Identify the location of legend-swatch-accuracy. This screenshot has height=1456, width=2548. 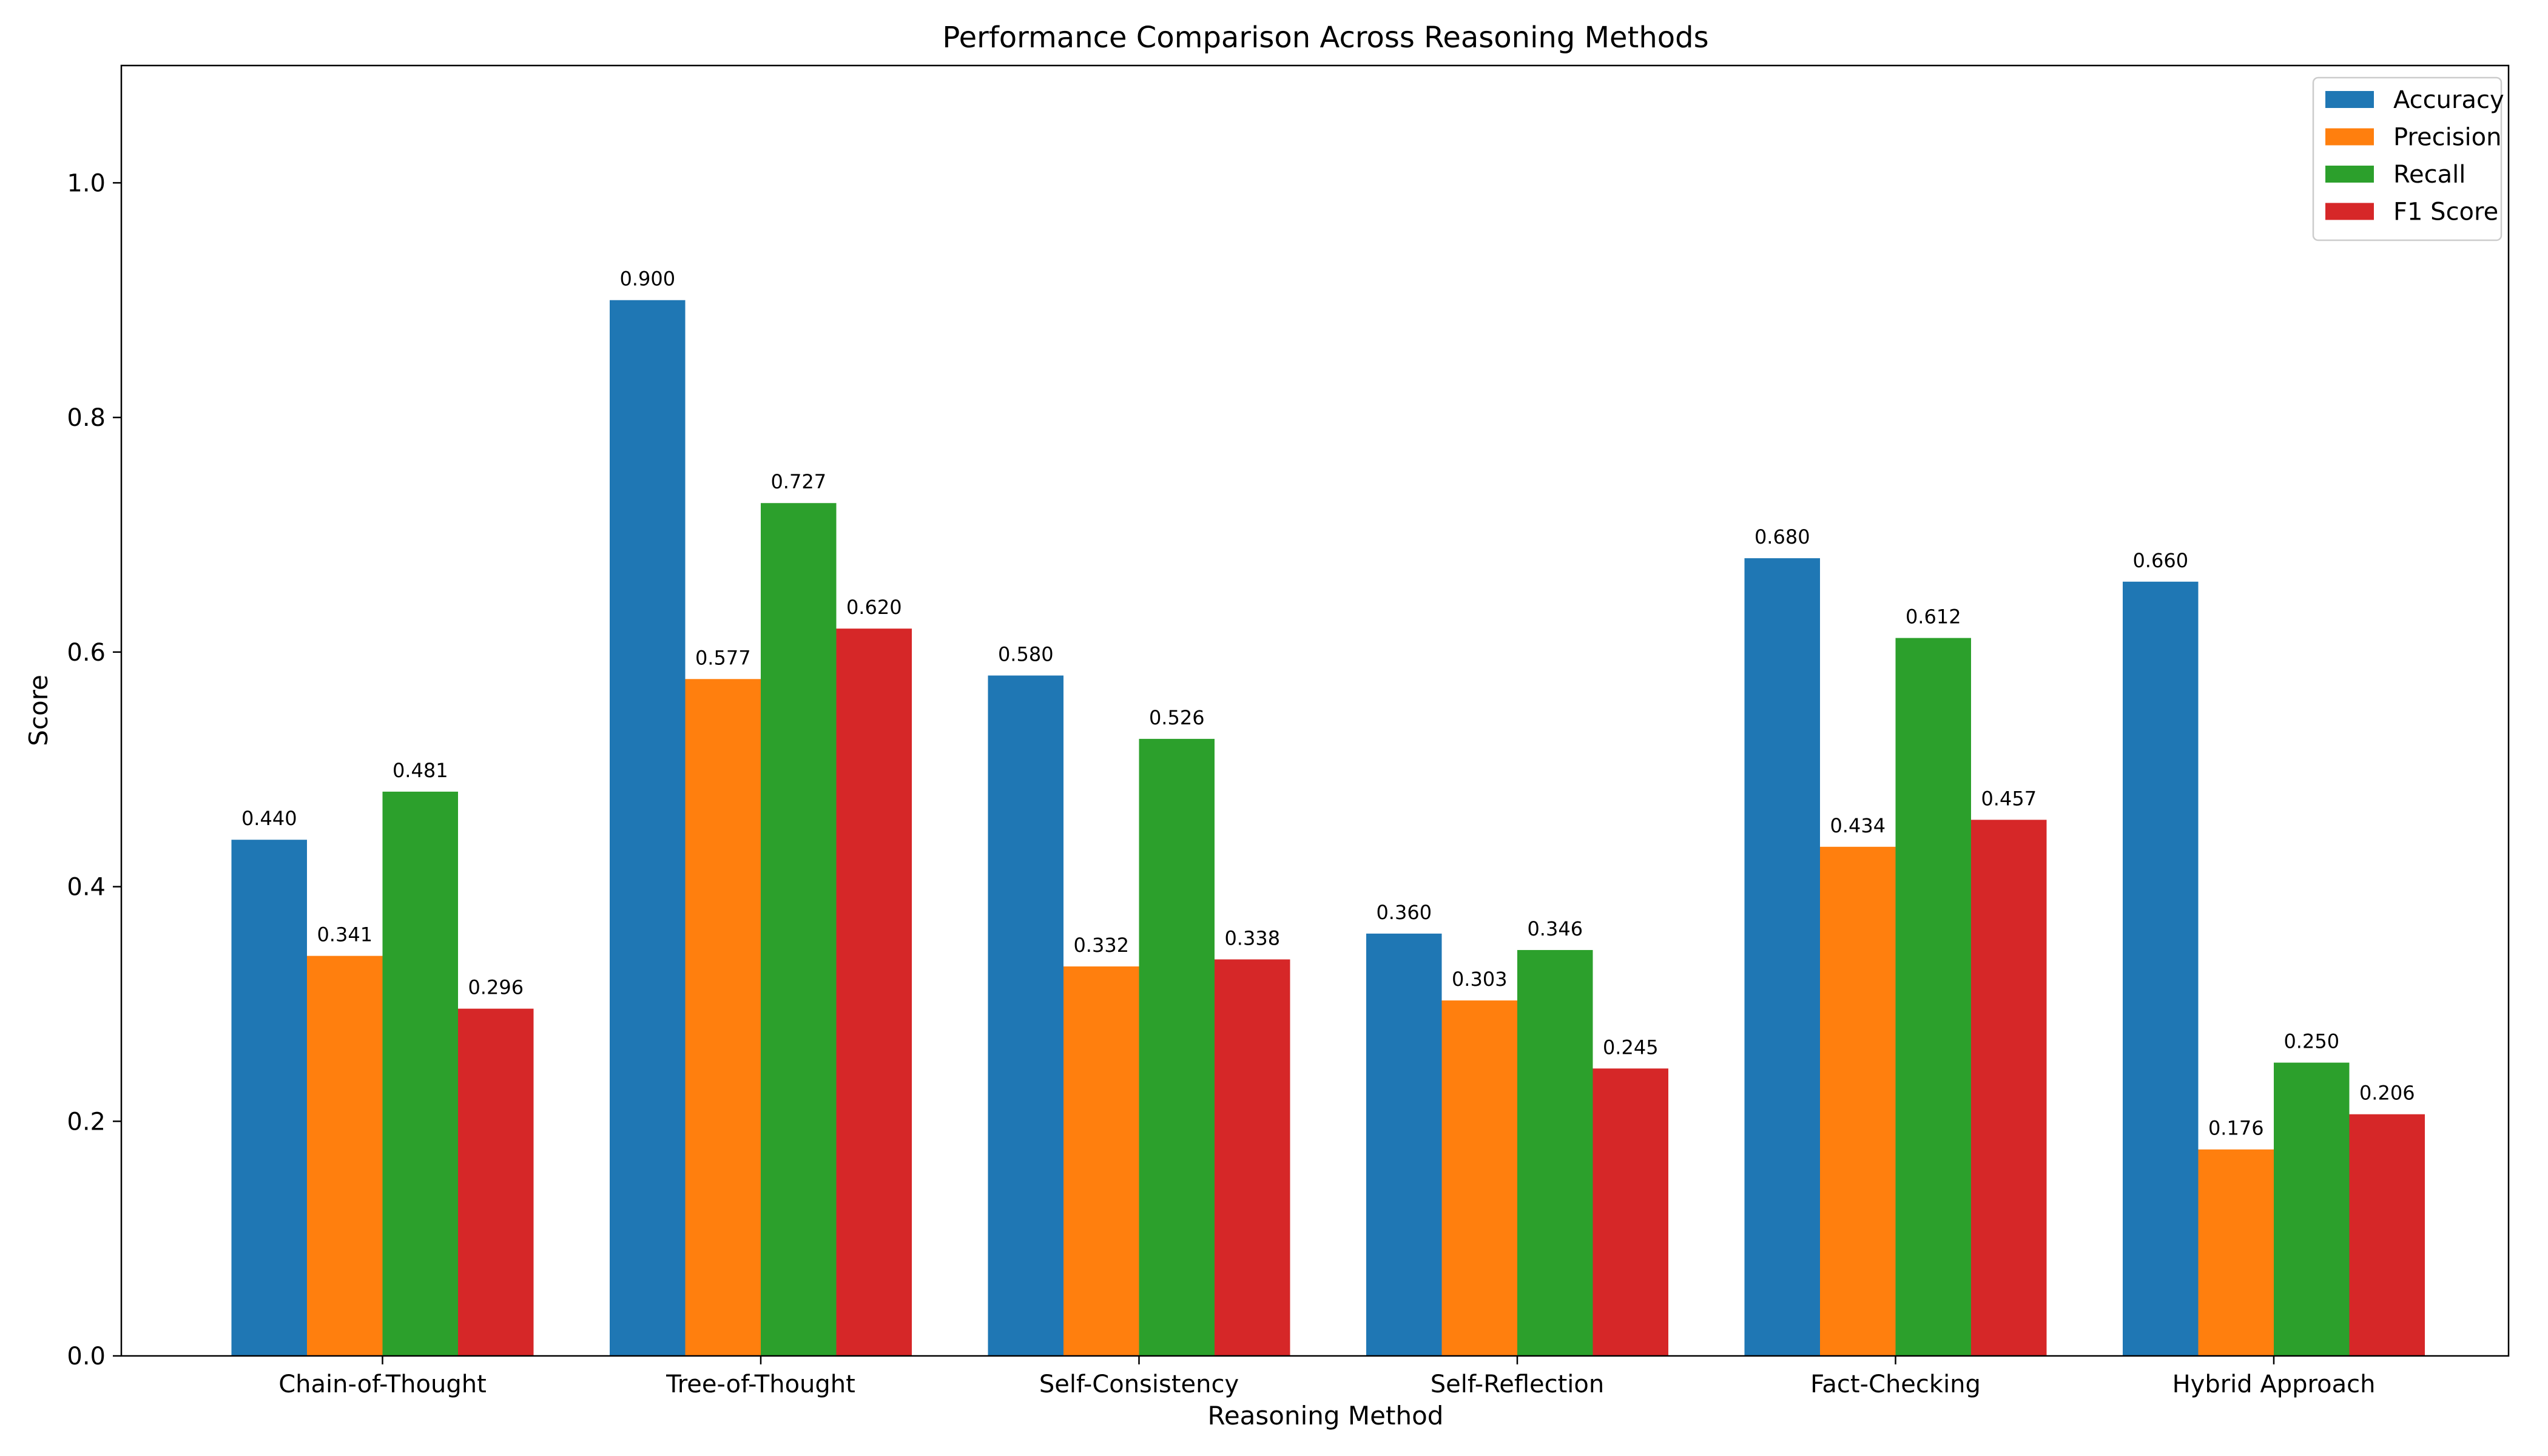
(2349, 99).